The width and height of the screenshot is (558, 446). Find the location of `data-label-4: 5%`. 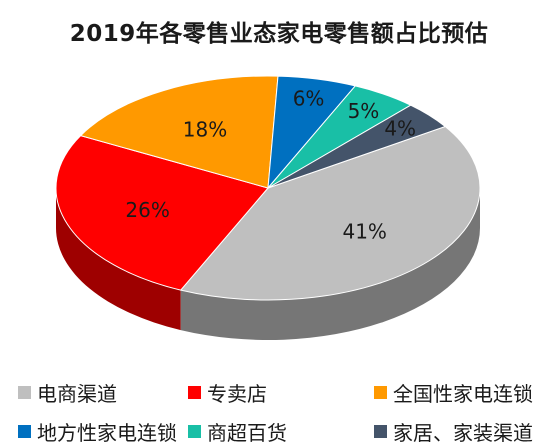

data-label-4: 5% is located at coordinates (364, 111).